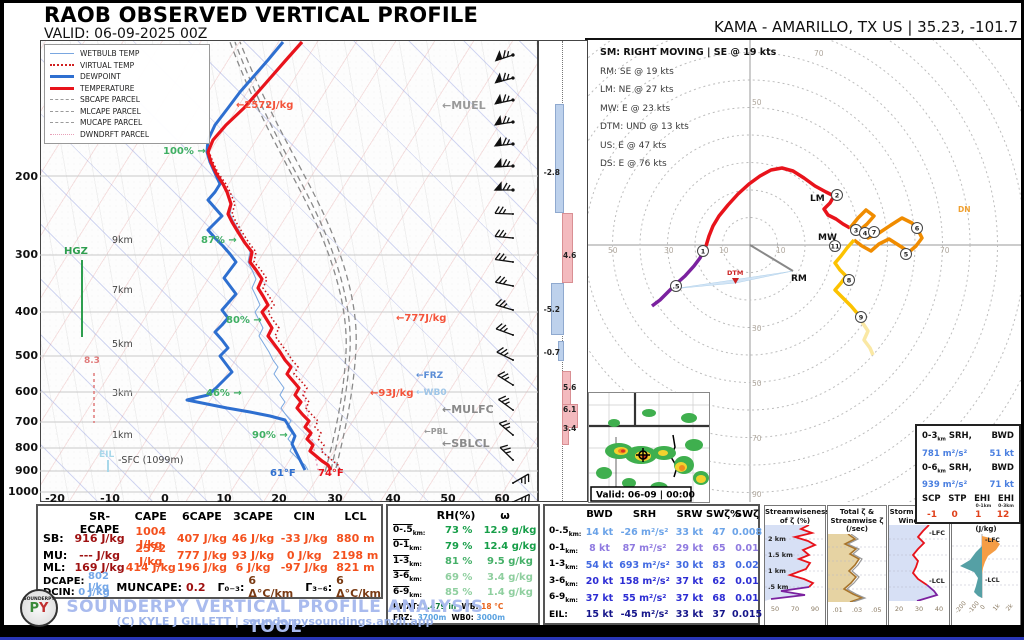 The image size is (1024, 640). Describe the element at coordinates (777, 206) in the screenshot. I see `hodo-trace-1-3km` at that location.